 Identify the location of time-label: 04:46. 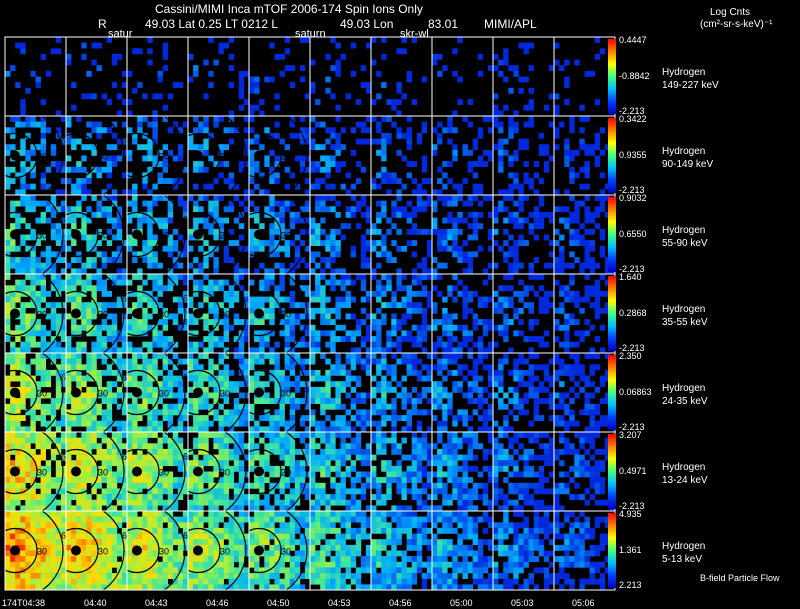
(217, 603).